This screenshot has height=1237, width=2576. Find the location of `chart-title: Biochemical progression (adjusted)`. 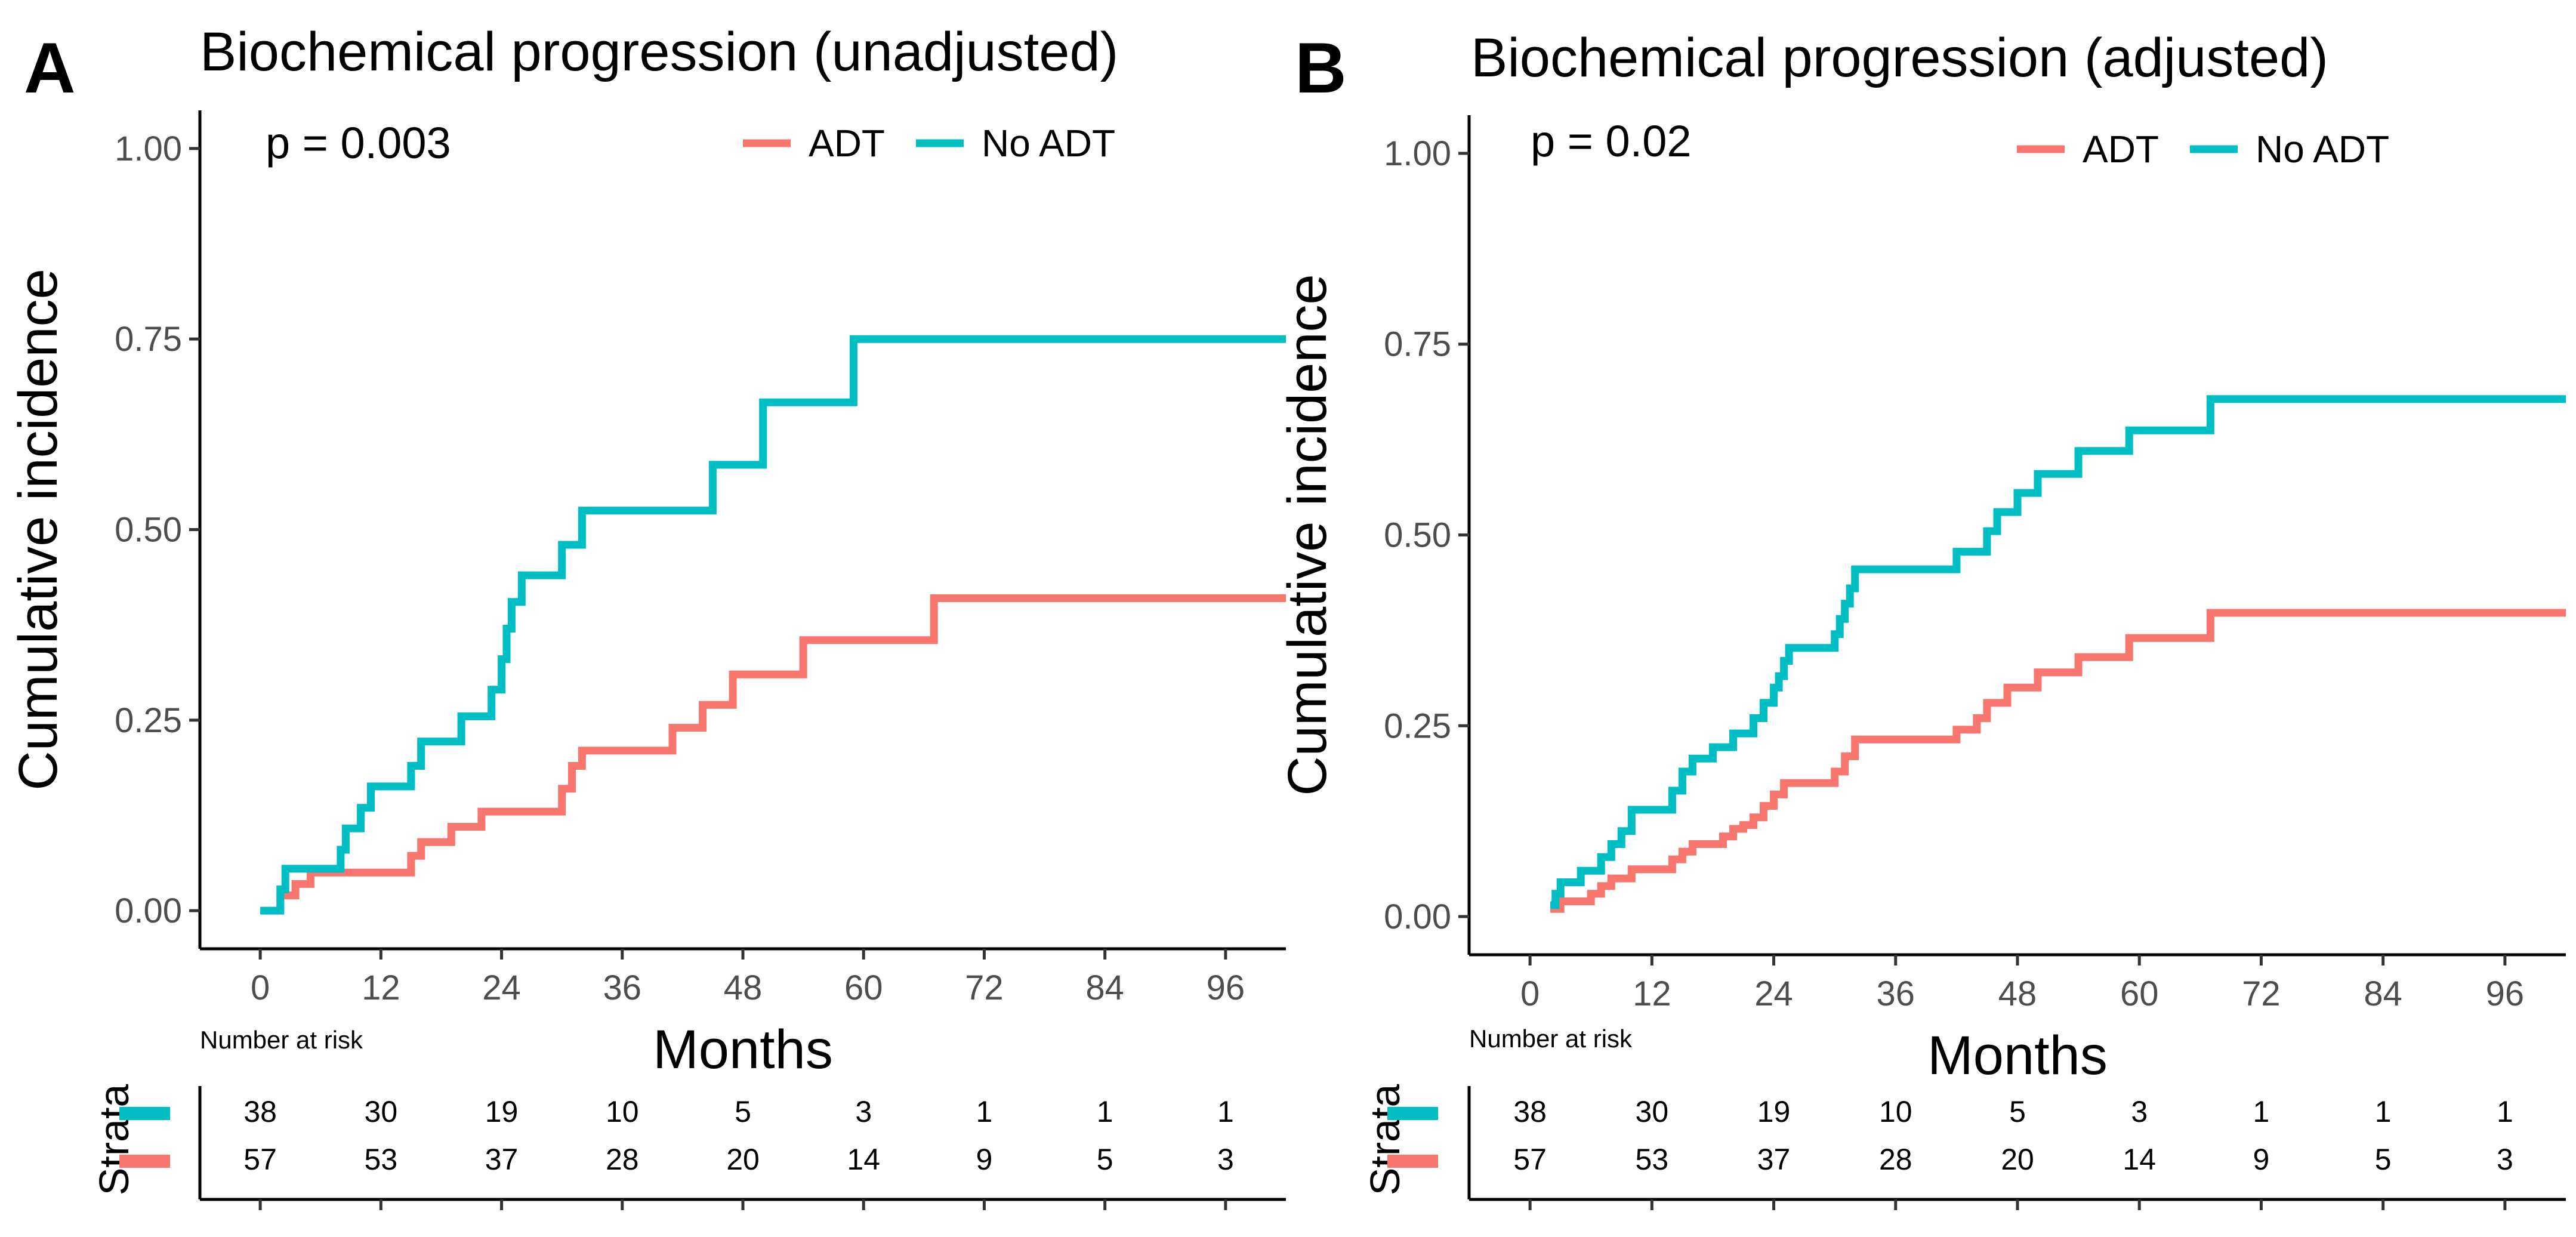

chart-title: Biochemical progression (adjusted) is located at coordinates (1900, 57).